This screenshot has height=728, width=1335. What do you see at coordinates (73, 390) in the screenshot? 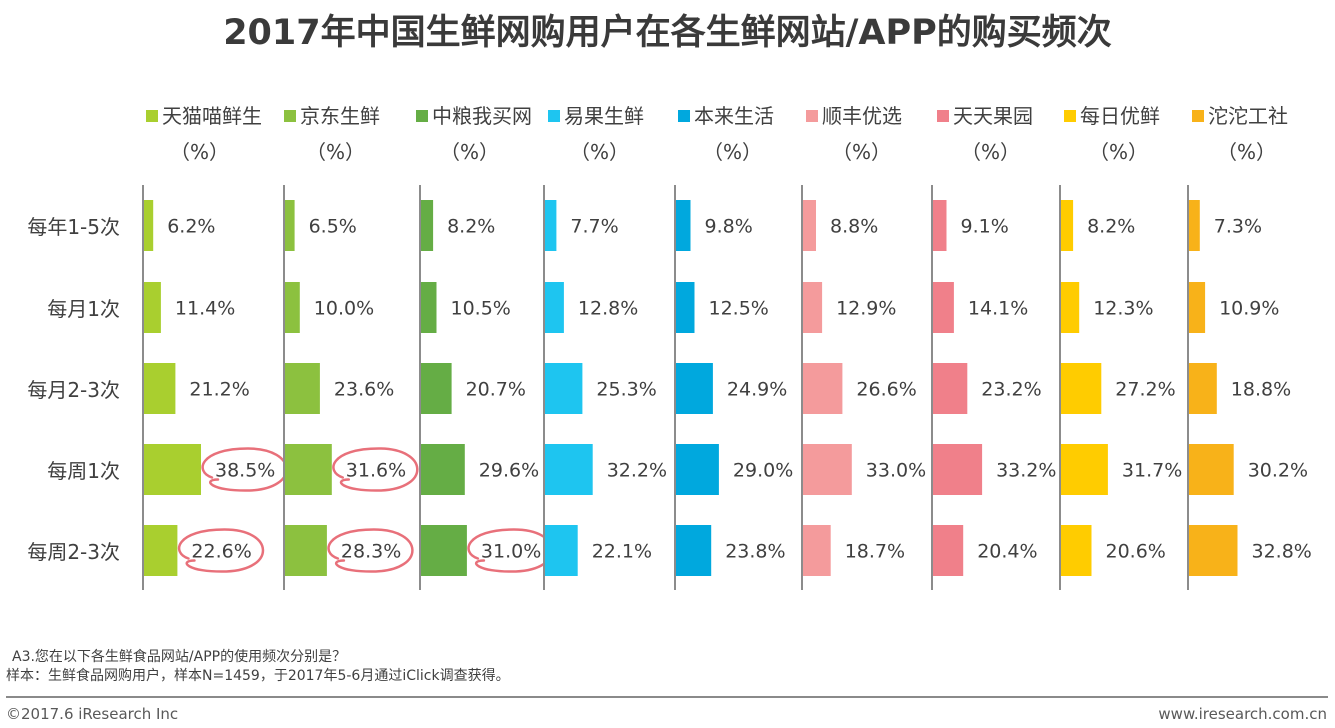
I see `category-label: 每月2-3次` at bounding box center [73, 390].